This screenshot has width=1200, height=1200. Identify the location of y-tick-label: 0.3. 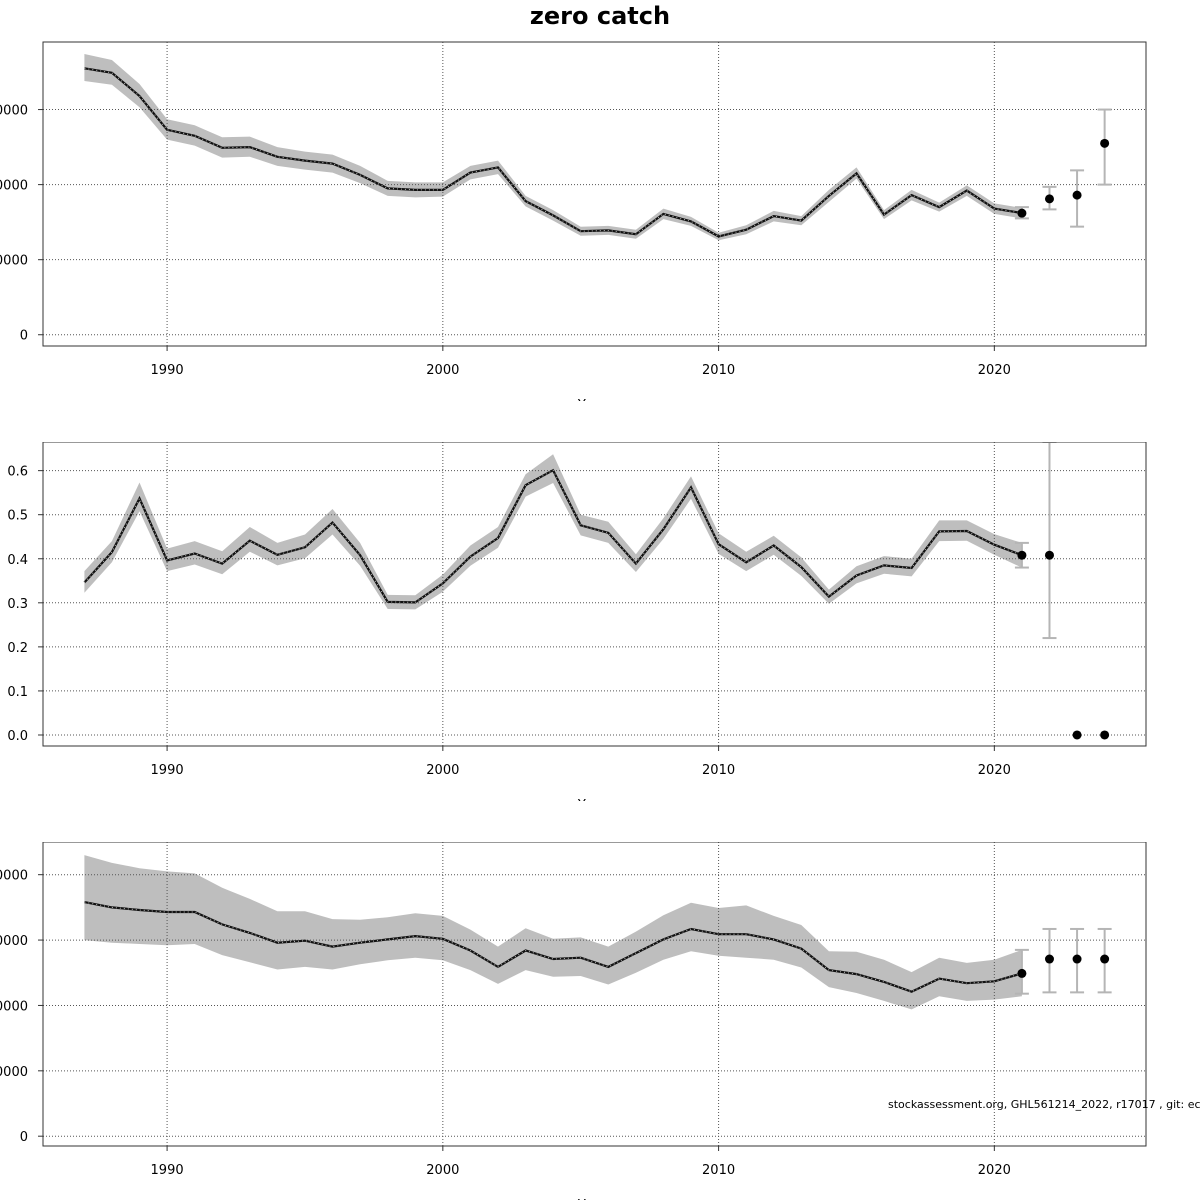
(17, 604).